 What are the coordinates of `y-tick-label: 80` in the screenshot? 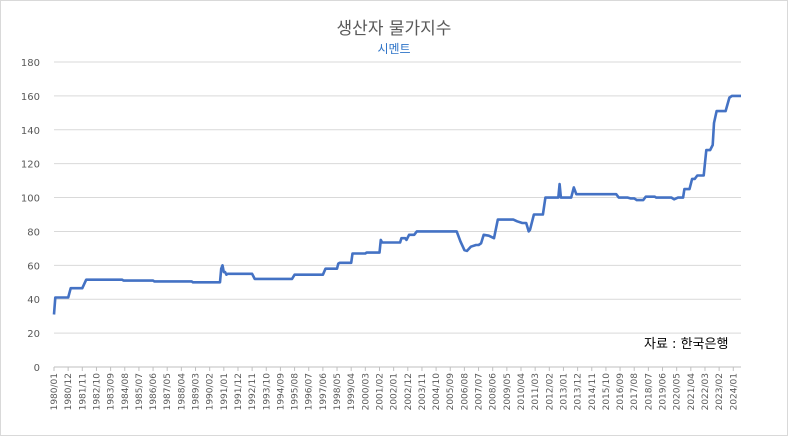 It's located at (33, 232).